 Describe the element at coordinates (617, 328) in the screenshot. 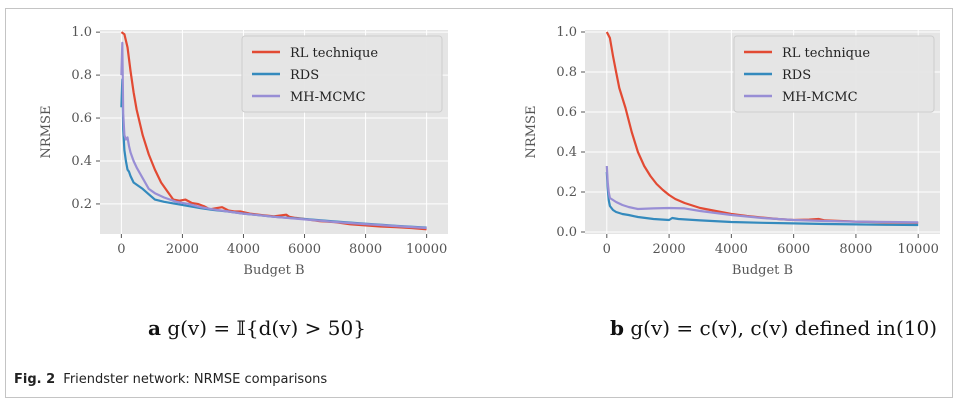

I see `subcaption-b-label: b` at that location.